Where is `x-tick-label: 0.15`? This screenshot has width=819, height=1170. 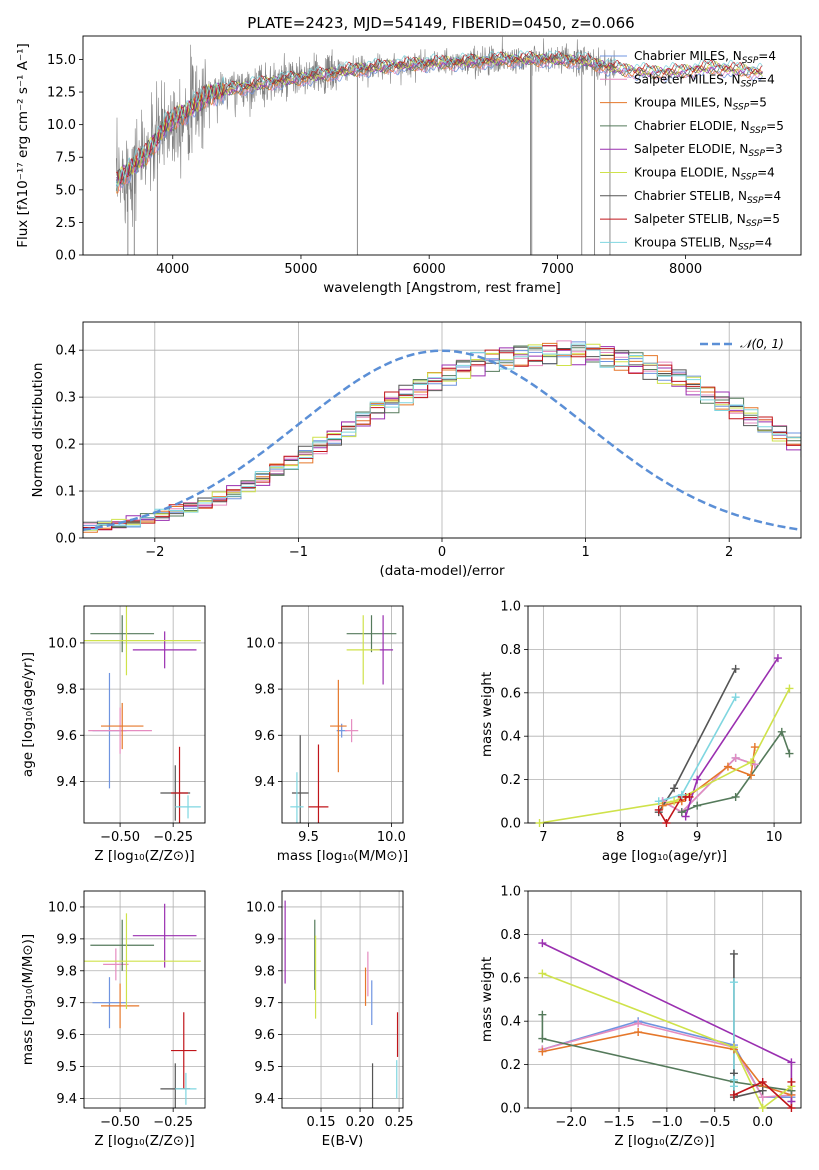 x-tick-label: 0.15 is located at coordinates (321, 1122).